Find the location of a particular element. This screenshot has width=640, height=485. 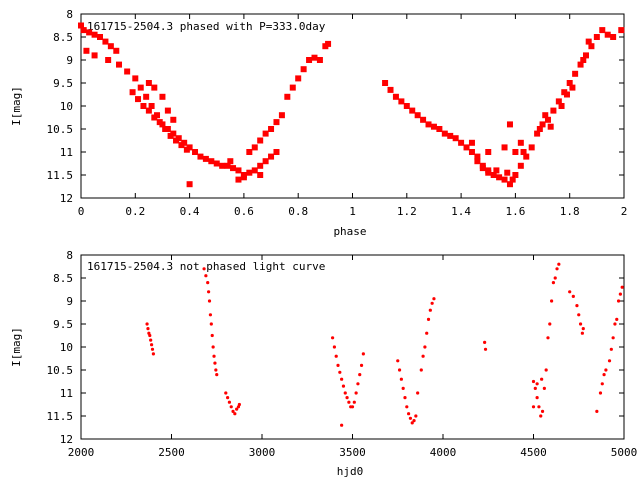

y-tick-label: 8 is located at coordinates (69, 255).